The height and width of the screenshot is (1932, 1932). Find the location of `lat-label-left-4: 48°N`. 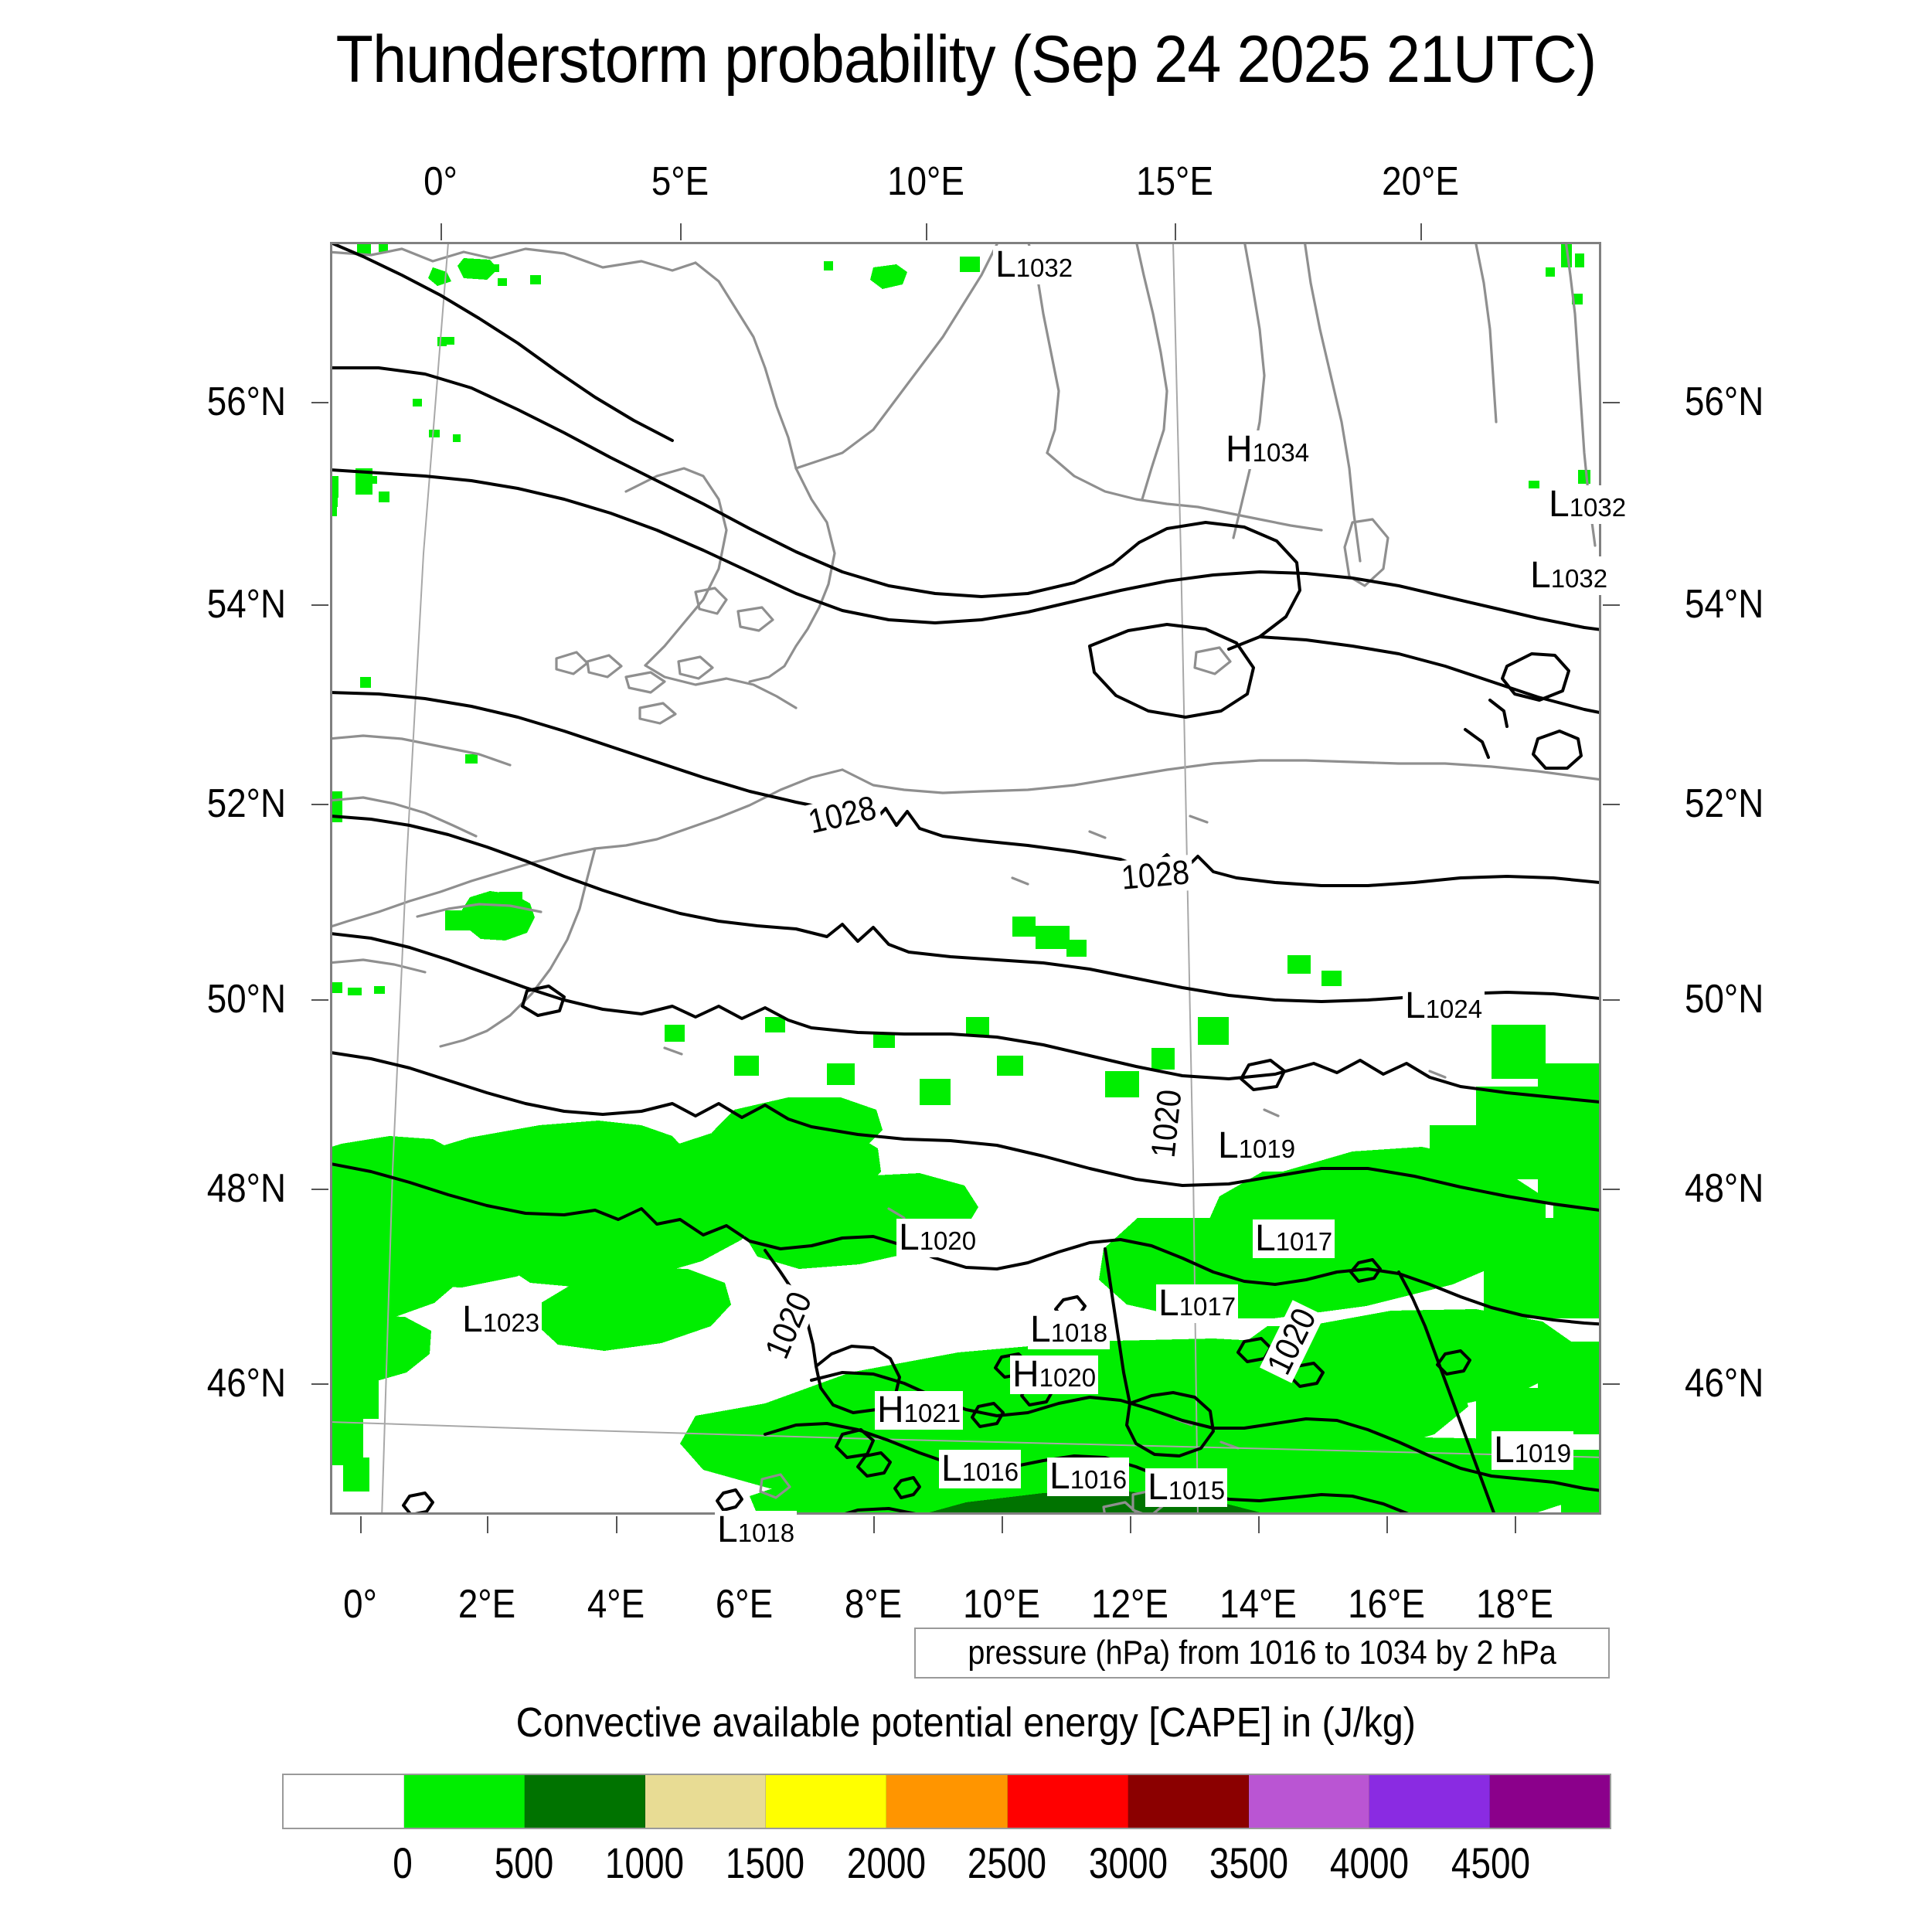

lat-label-left-4: 48°N is located at coordinates (246, 1189).